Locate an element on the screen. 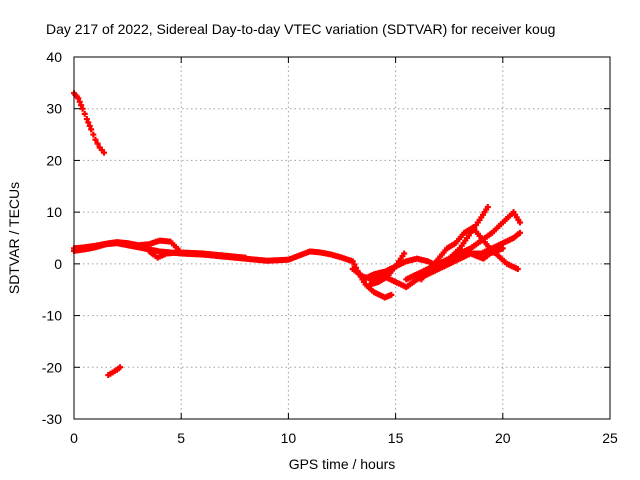  y-tick-label: 30 is located at coordinates (54, 109).